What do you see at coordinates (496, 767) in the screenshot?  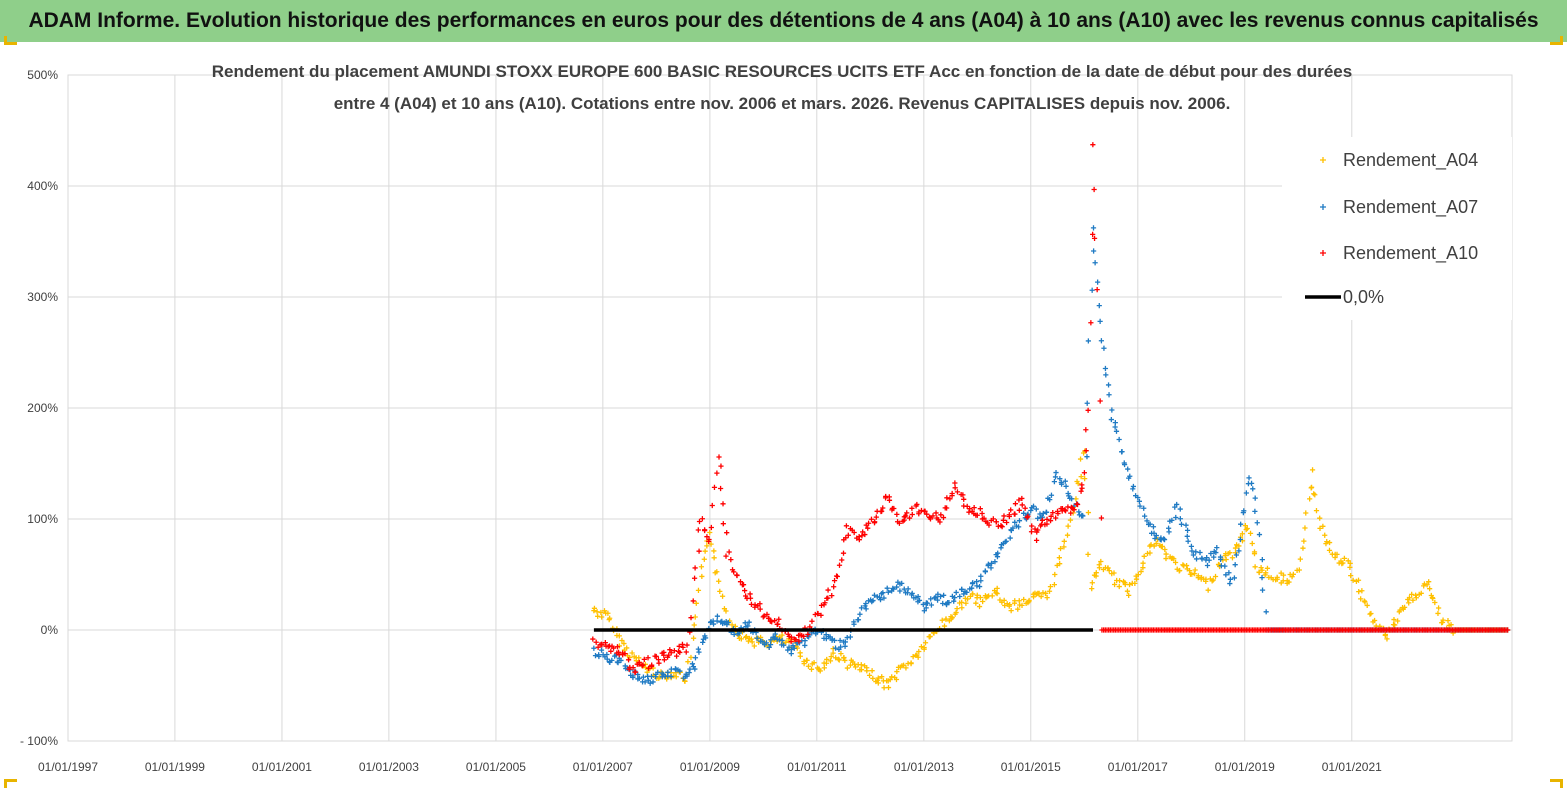 I see `x-tick-label: 01/01/2005` at bounding box center [496, 767].